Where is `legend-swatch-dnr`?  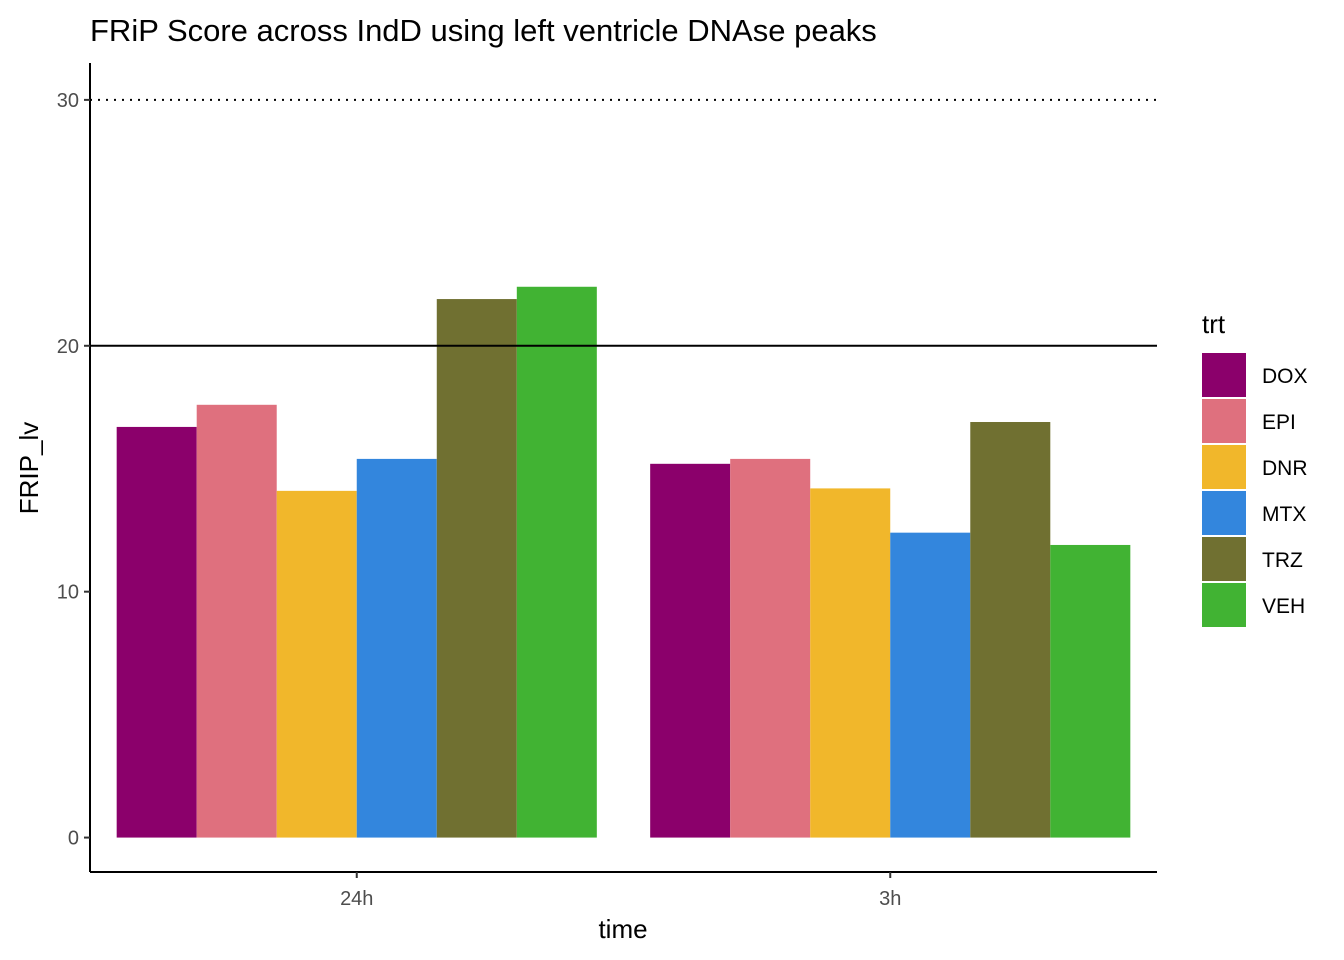 legend-swatch-dnr is located at coordinates (1224, 467).